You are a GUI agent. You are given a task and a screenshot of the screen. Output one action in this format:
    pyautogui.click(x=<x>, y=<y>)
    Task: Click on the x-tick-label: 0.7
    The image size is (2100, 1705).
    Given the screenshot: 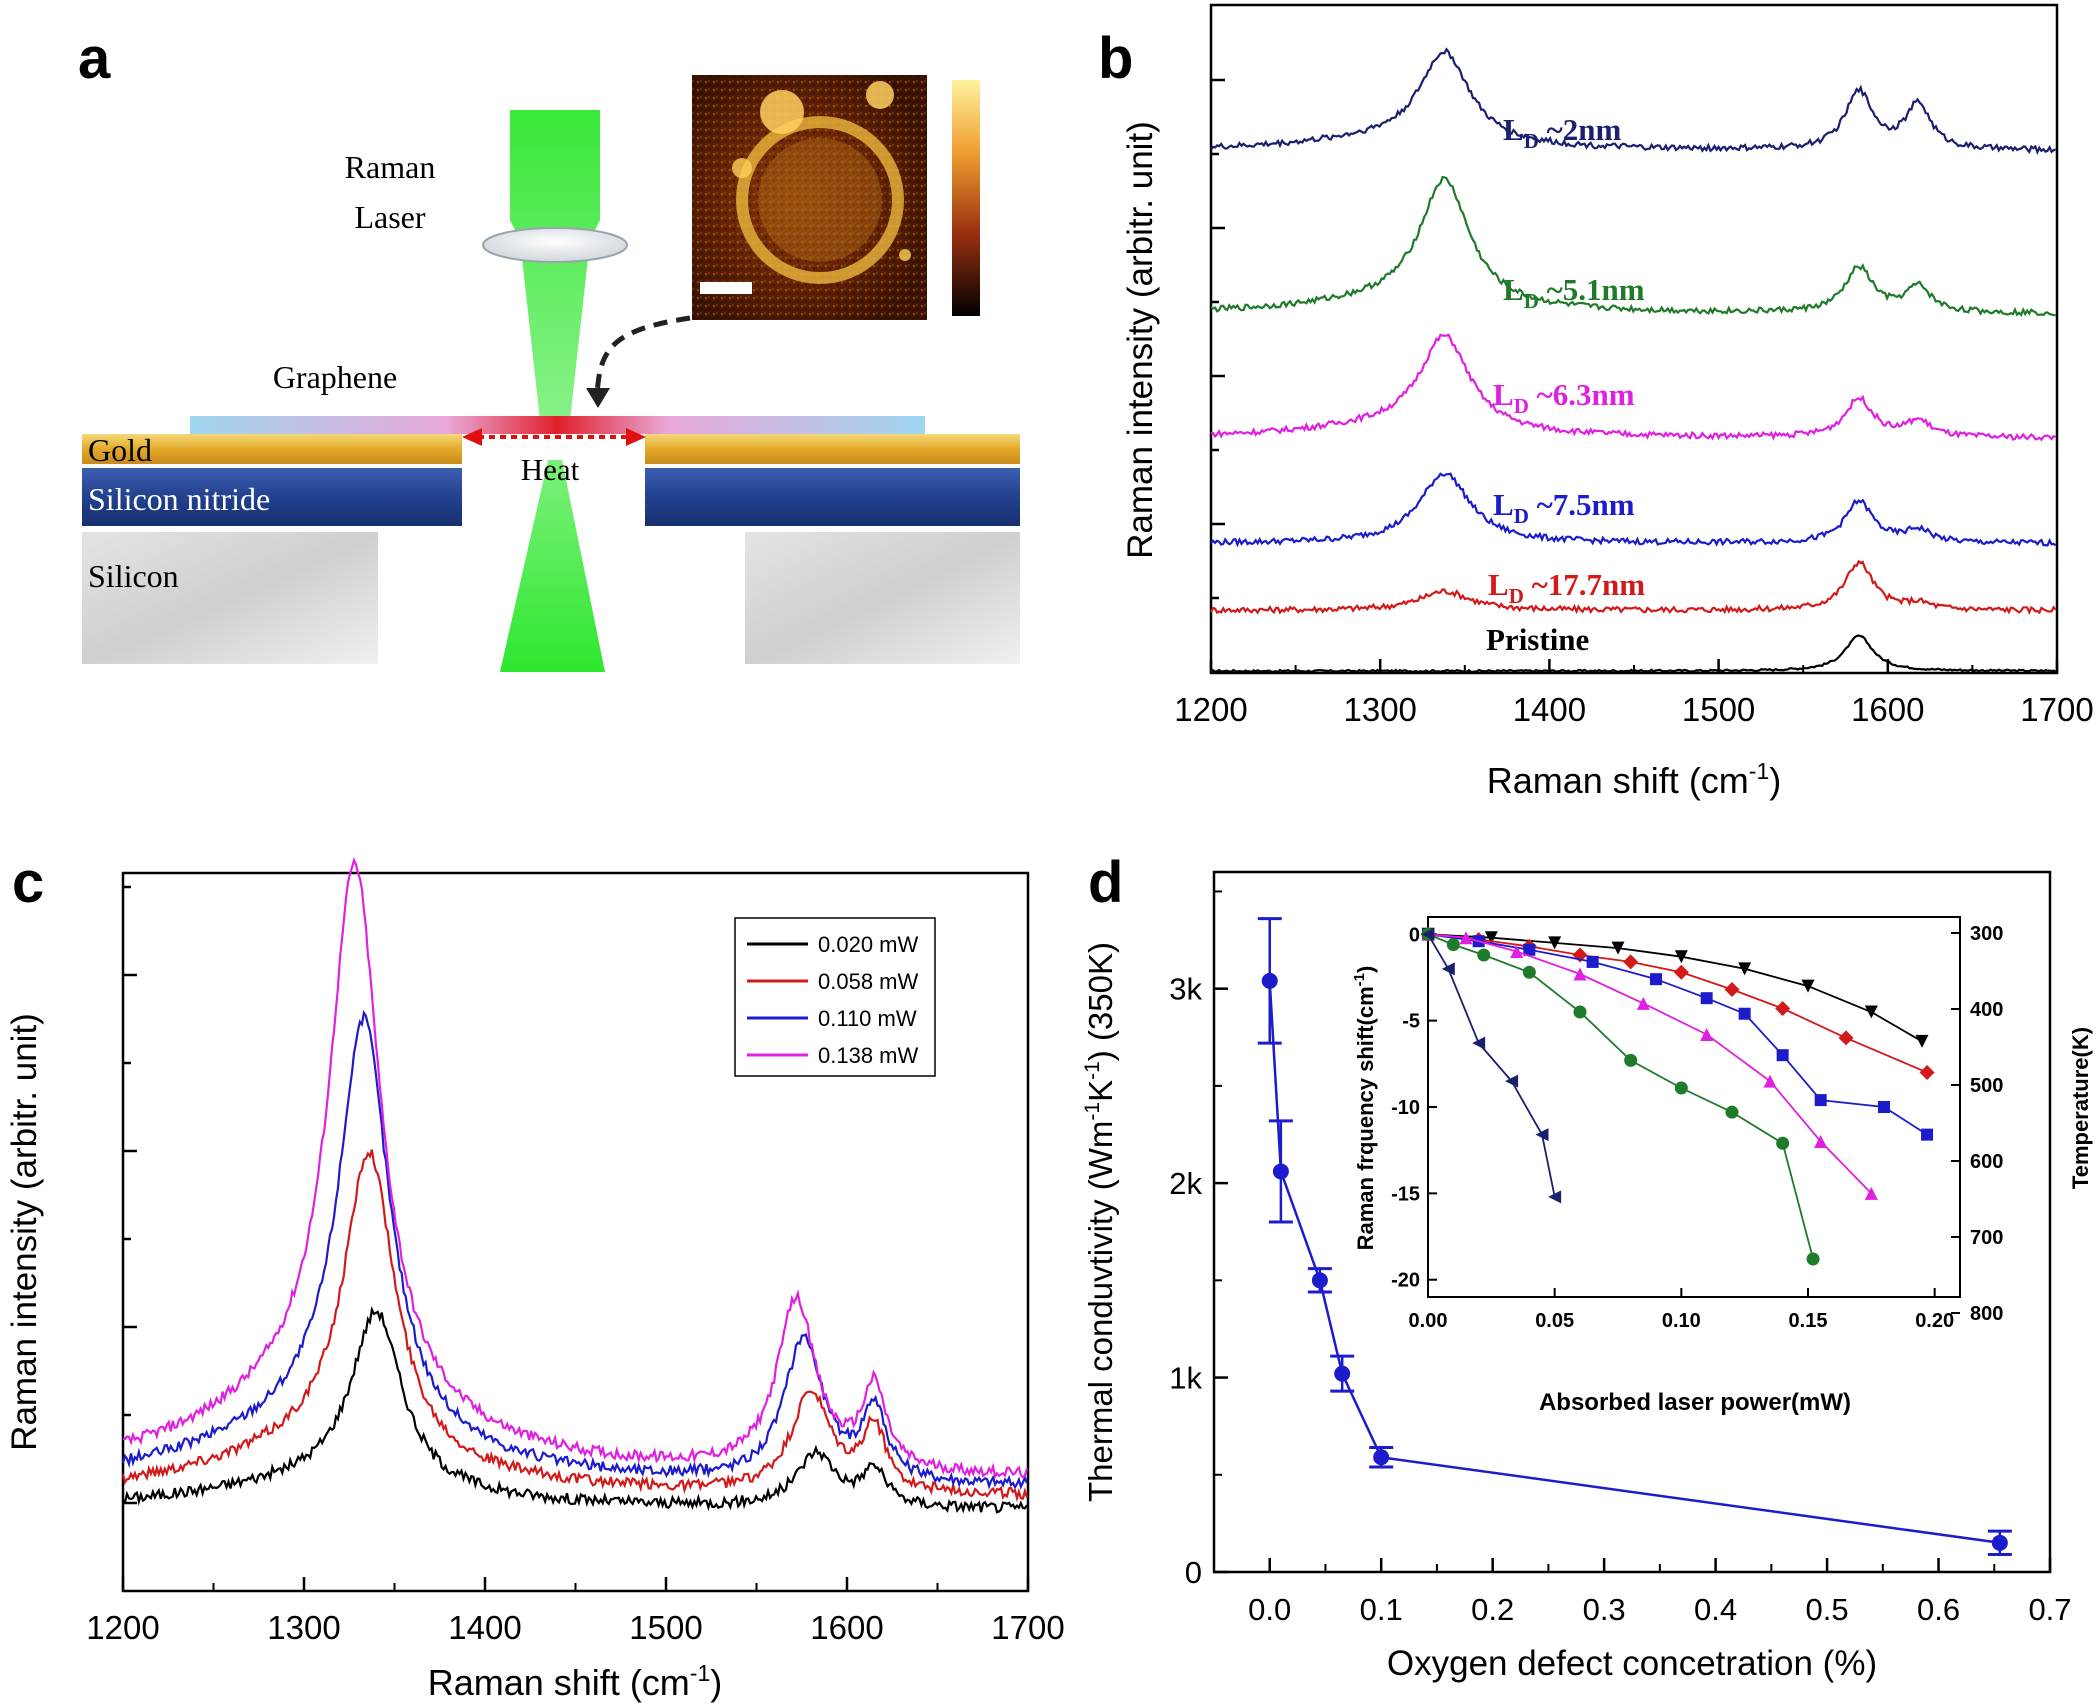 What is the action you would take?
    pyautogui.click(x=2049, y=1609)
    